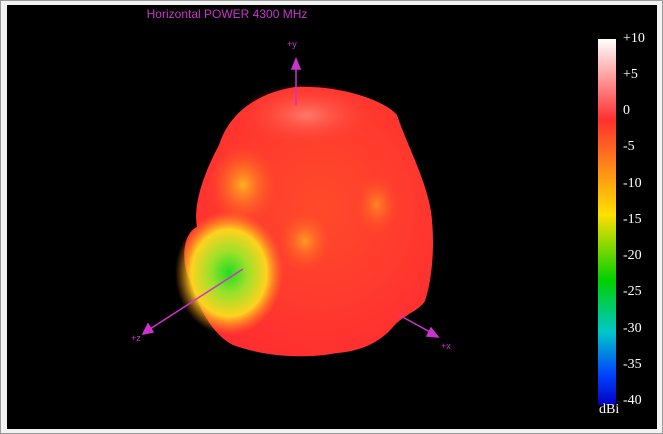 Image resolution: width=663 pixels, height=434 pixels. I want to click on null-region-green, so click(229, 273).